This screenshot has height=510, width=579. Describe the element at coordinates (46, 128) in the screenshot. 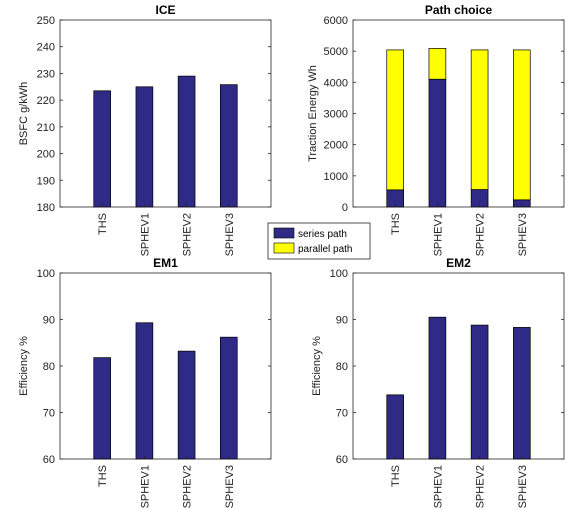

I see `y-tick-label: 210` at that location.